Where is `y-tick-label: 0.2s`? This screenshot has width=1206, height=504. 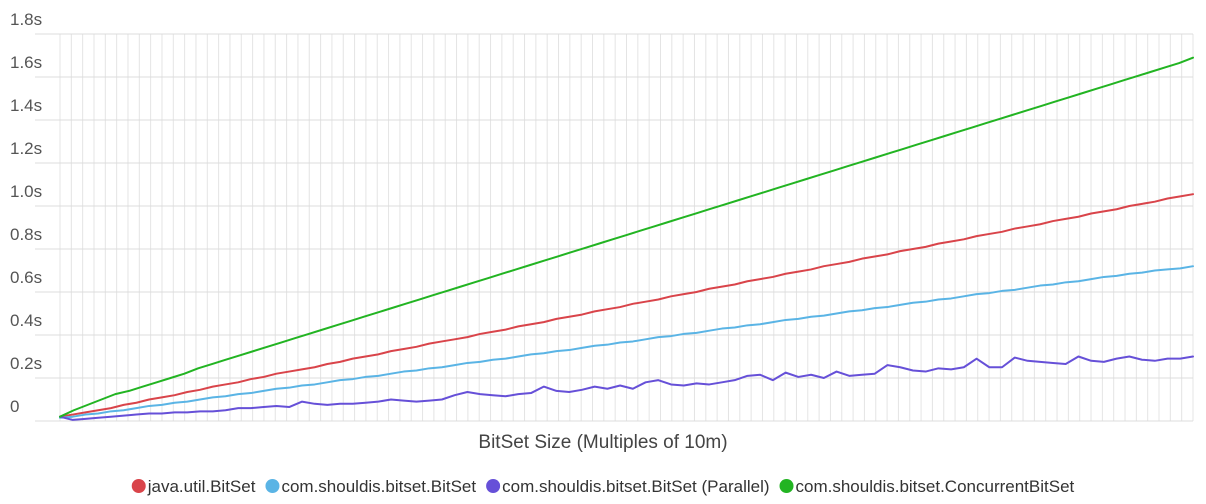
y-tick-label: 0.2s is located at coordinates (26, 363).